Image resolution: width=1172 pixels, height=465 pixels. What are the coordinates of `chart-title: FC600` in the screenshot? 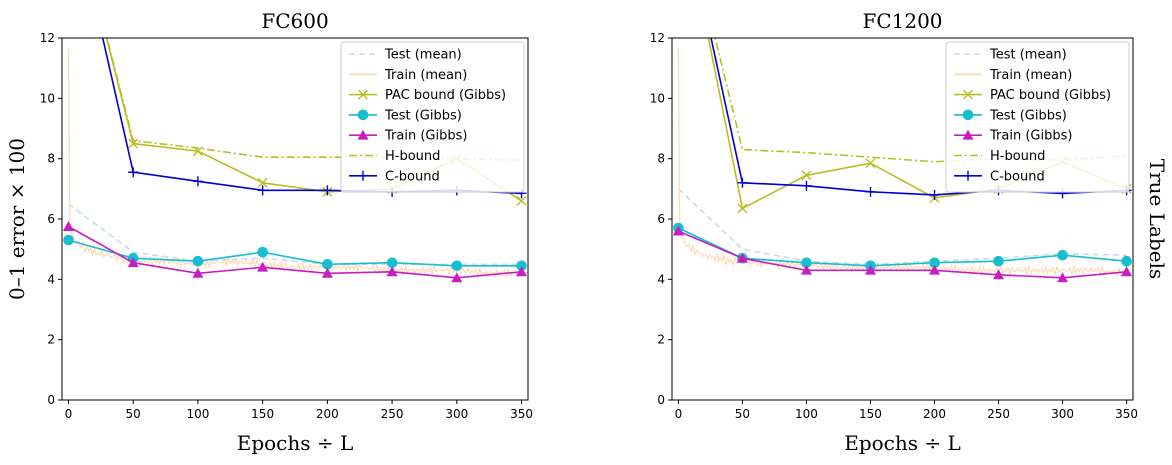 It's located at (294, 21).